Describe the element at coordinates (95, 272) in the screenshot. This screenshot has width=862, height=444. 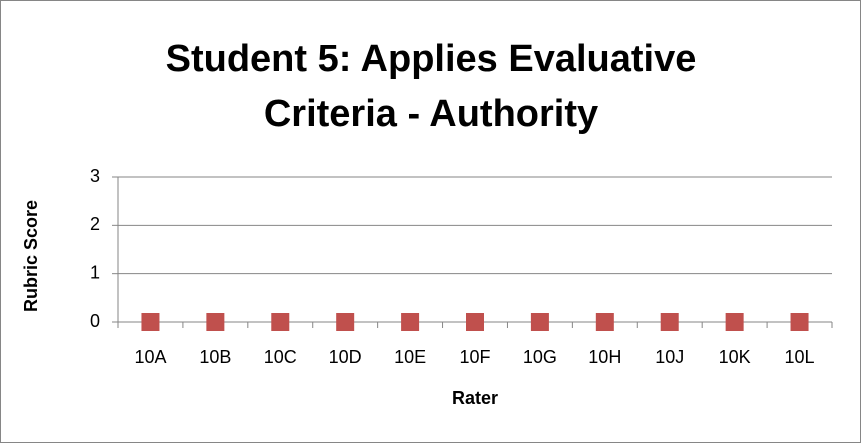
I see `y-tick-label: 1` at that location.